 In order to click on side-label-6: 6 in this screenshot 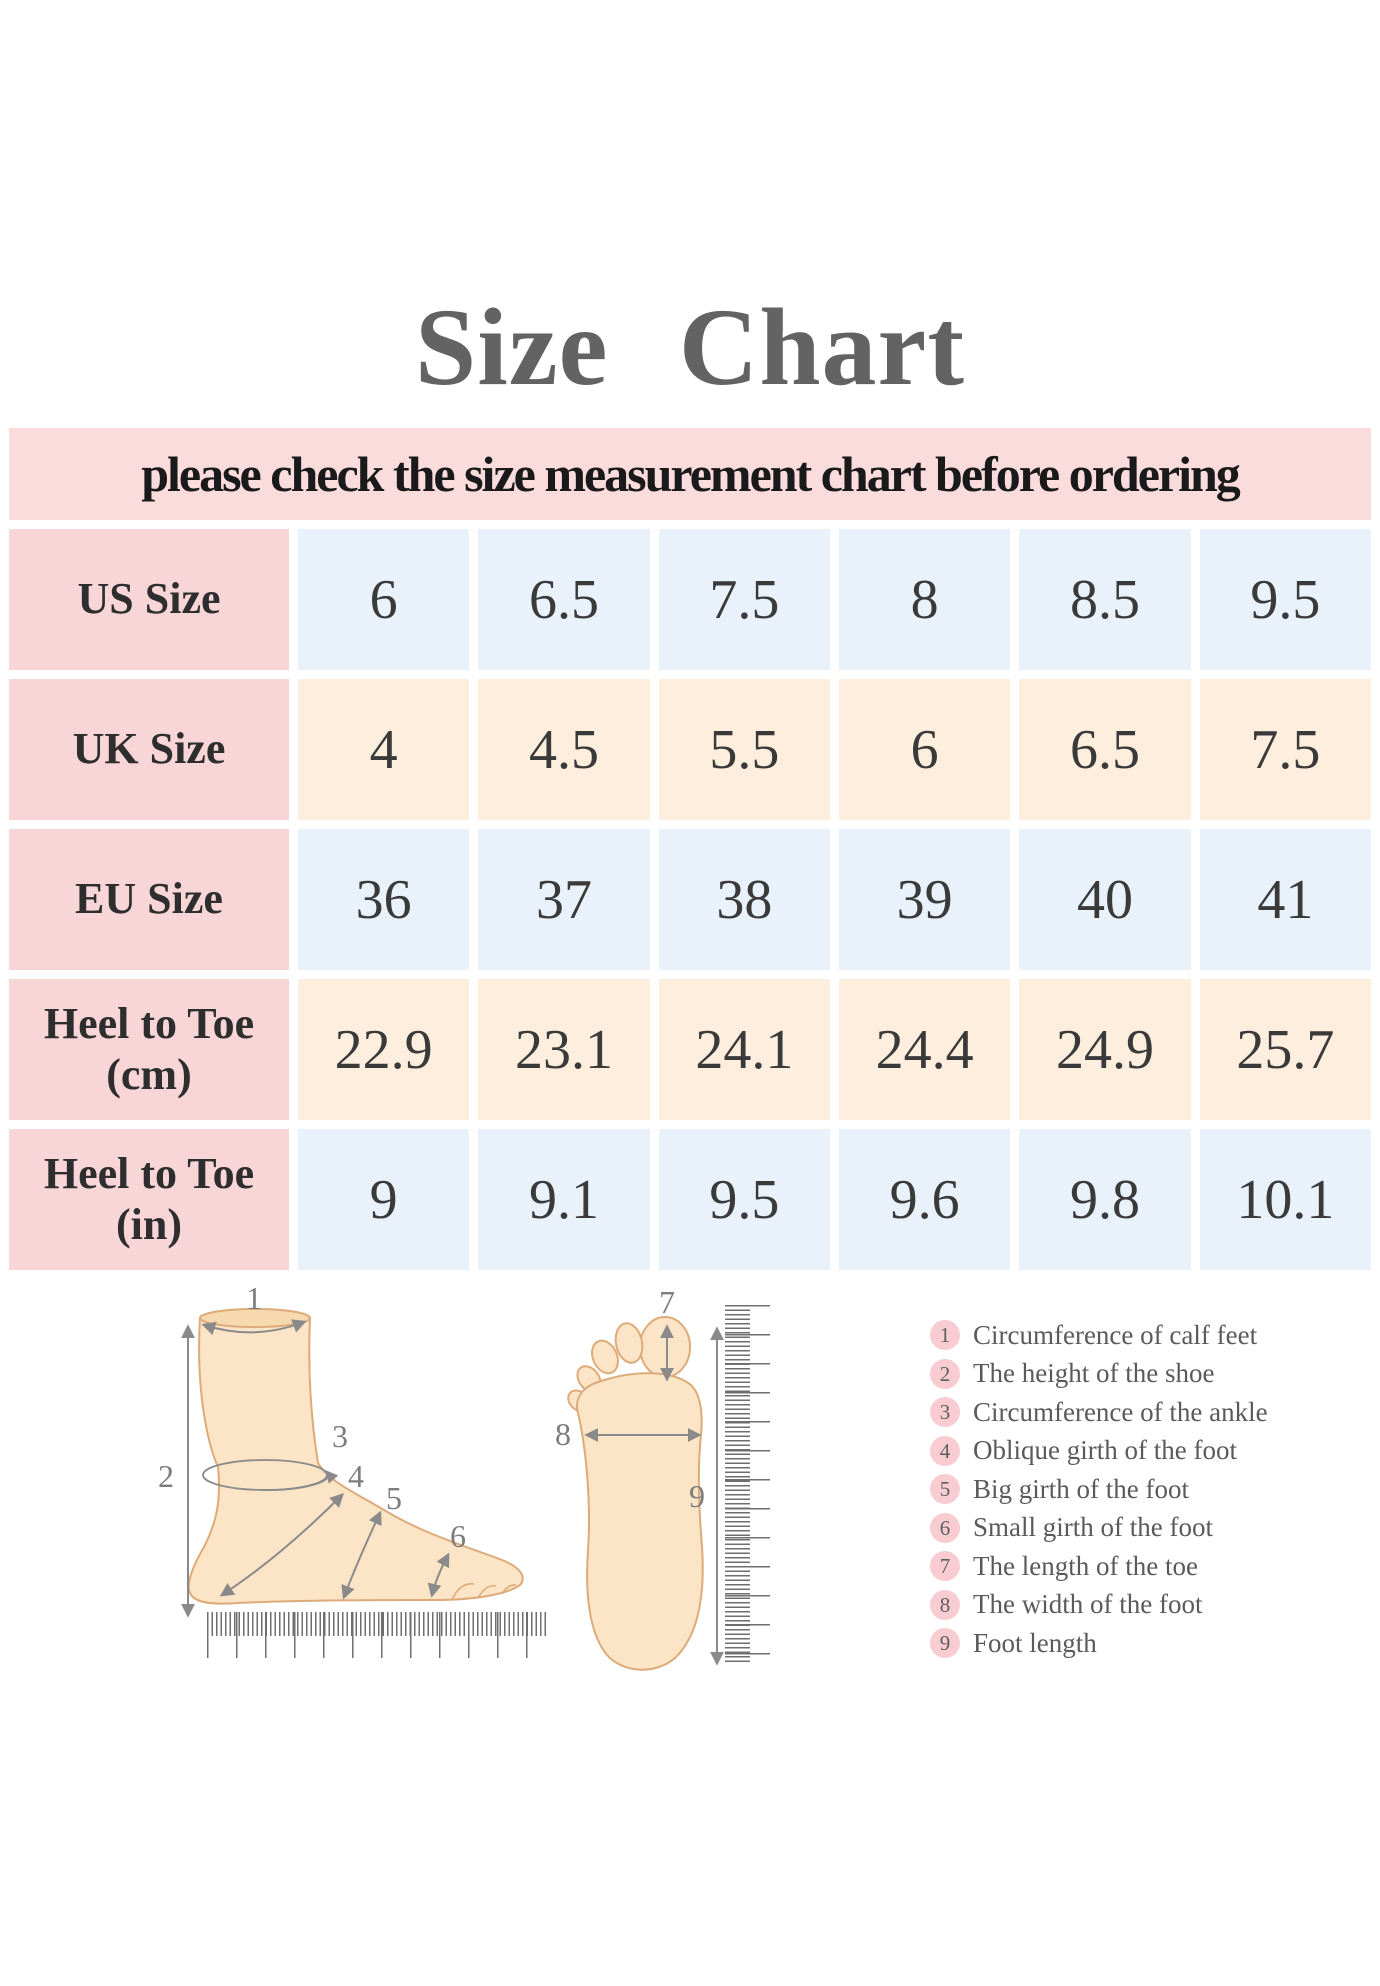, I will do `click(458, 1536)`.